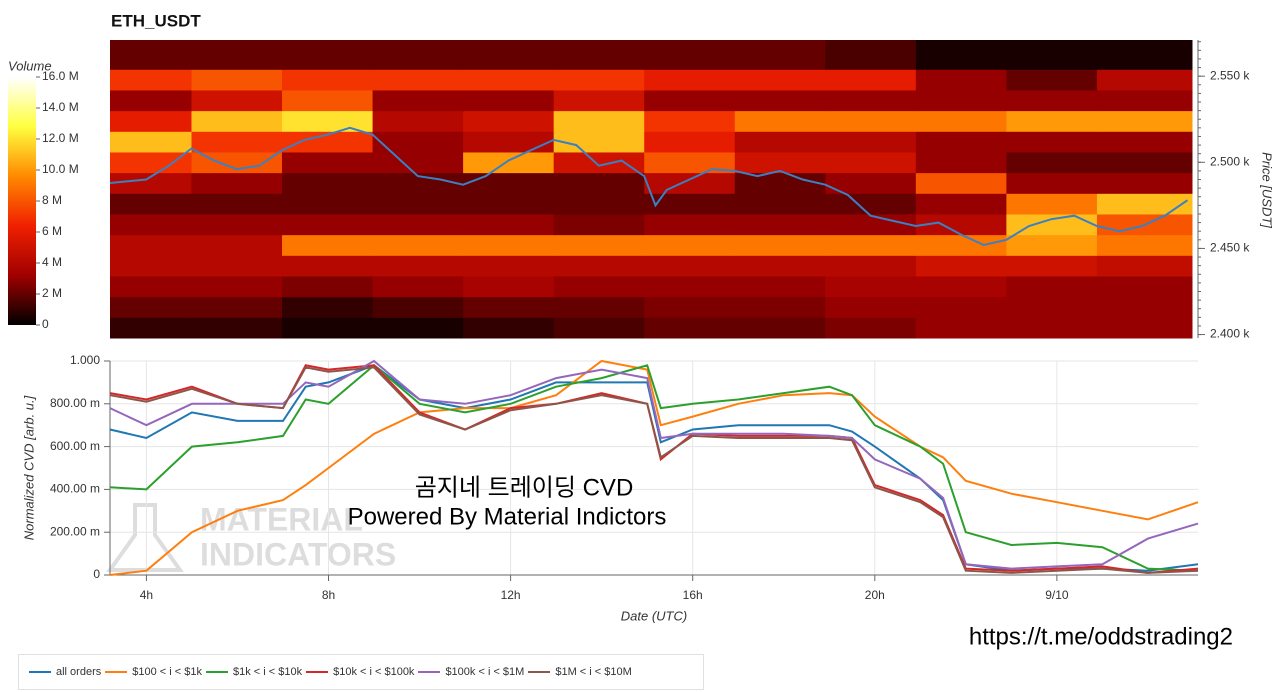 The width and height of the screenshot is (1280, 692). What do you see at coordinates (580, 672) in the screenshot?
I see `legend-item: $1M < i < $10M` at bounding box center [580, 672].